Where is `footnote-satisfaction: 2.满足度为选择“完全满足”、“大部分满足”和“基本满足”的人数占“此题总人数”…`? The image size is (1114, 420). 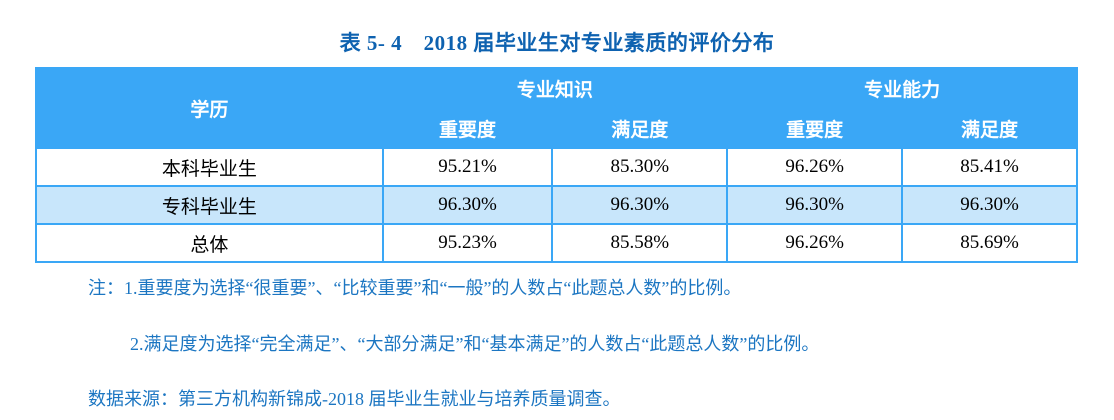
footnote-satisfaction: 2.满足度为选择“完全满足”、“大部分满足”和“基本满足”的人数占“此题总人数”… is located at coordinates (475, 344).